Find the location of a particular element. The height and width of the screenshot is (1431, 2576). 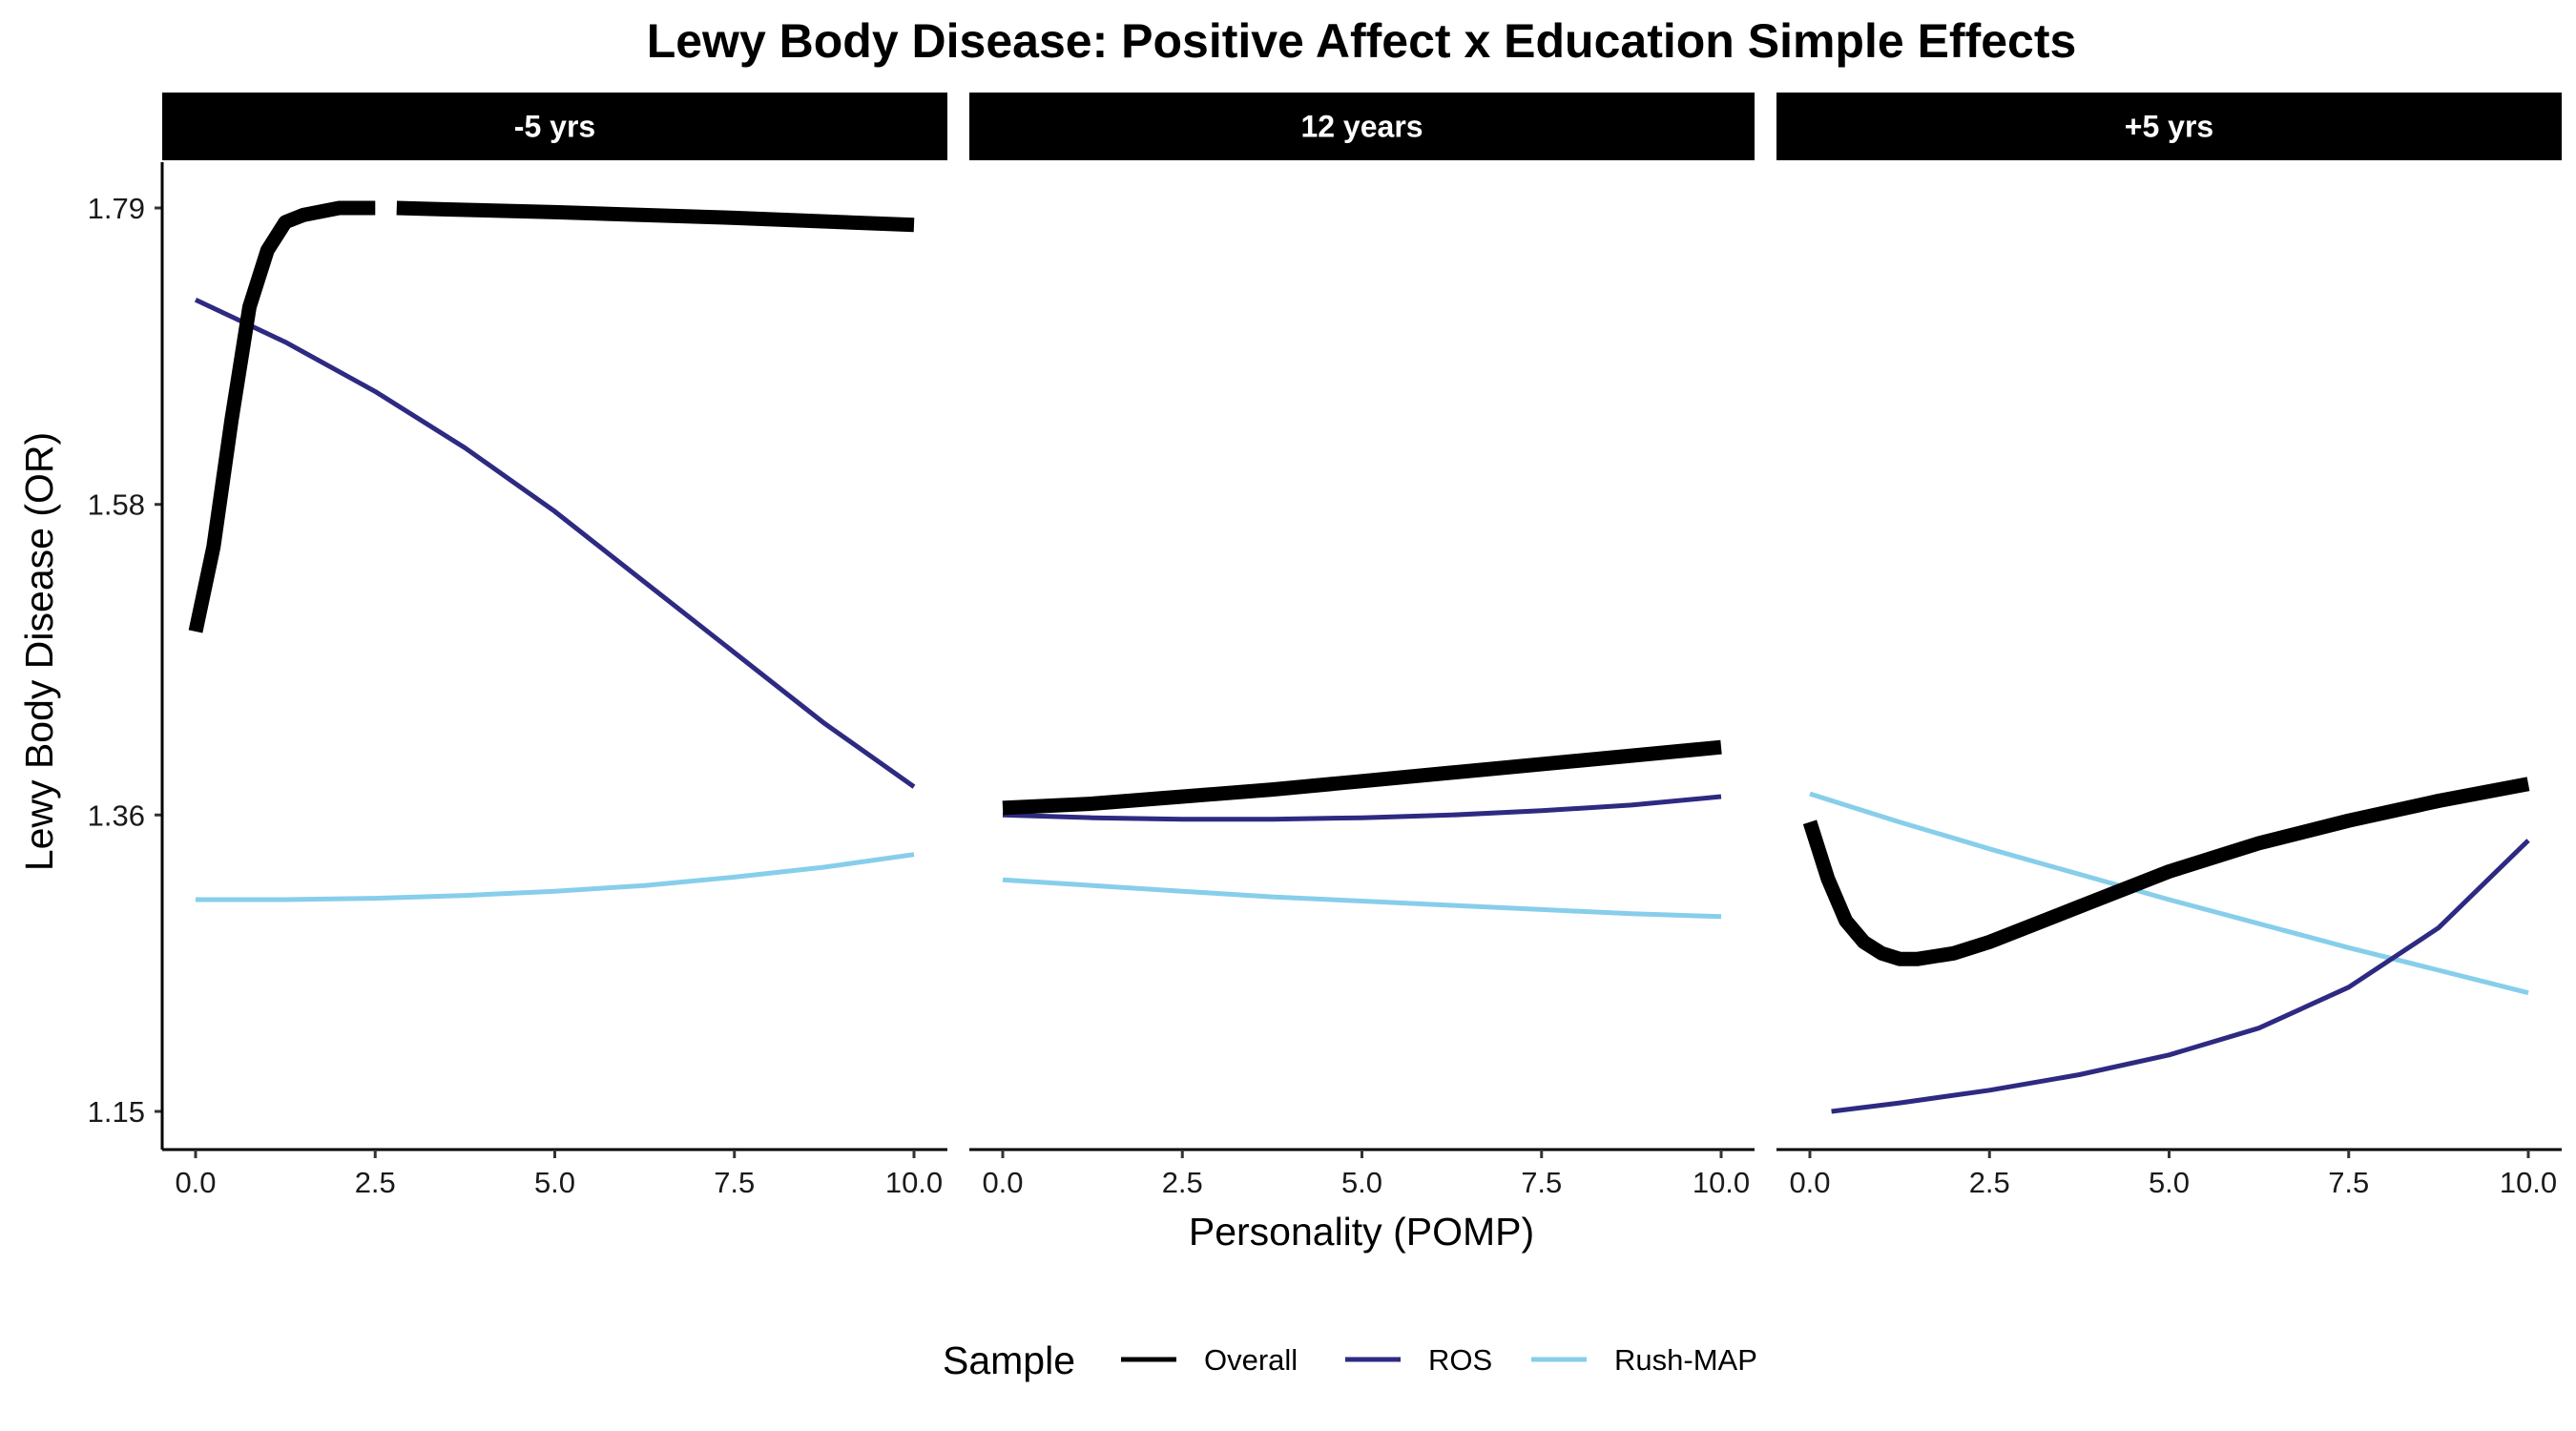

facet-strip-label: +5 yrs is located at coordinates (2169, 127).